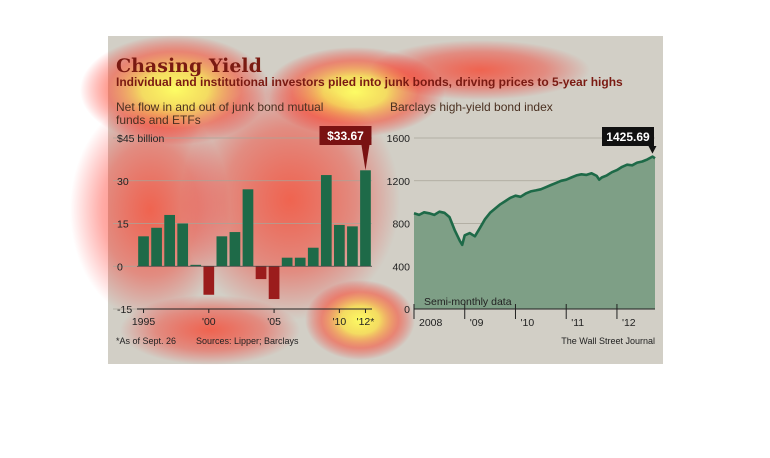  Describe the element at coordinates (534, 201) in the screenshot. I see `right-series-line` at that location.